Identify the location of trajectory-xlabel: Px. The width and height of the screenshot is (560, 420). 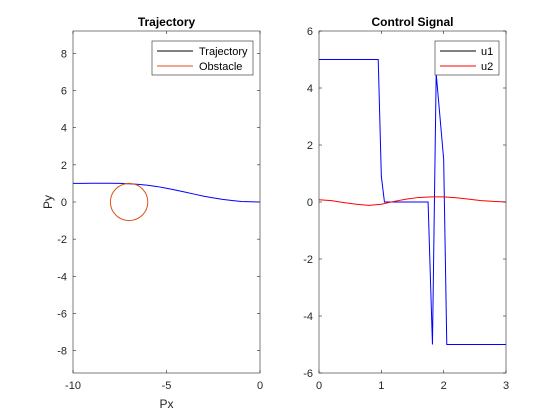
(166, 404).